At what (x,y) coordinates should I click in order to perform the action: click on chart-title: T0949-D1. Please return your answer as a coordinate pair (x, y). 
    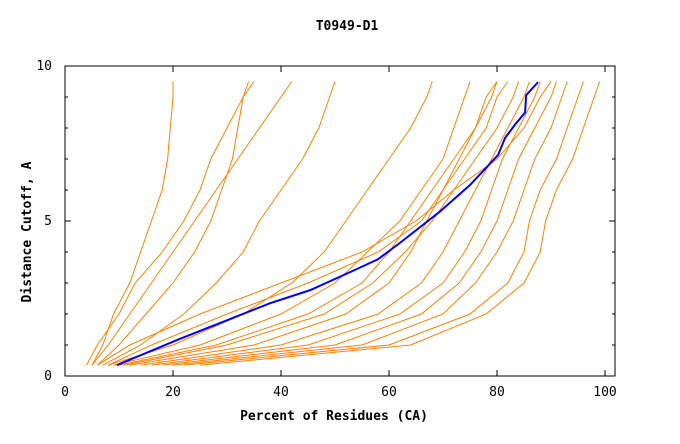
    Looking at the image, I should click on (347, 26).